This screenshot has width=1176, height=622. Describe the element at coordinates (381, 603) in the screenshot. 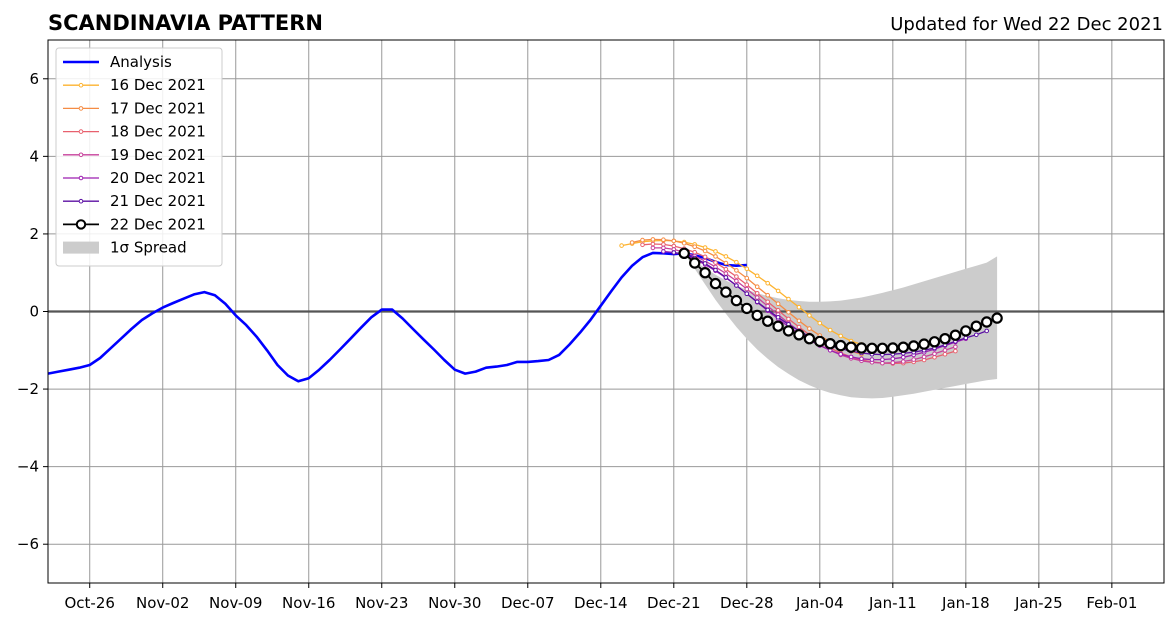

I see `x-tick-label: Nov-23` at that location.